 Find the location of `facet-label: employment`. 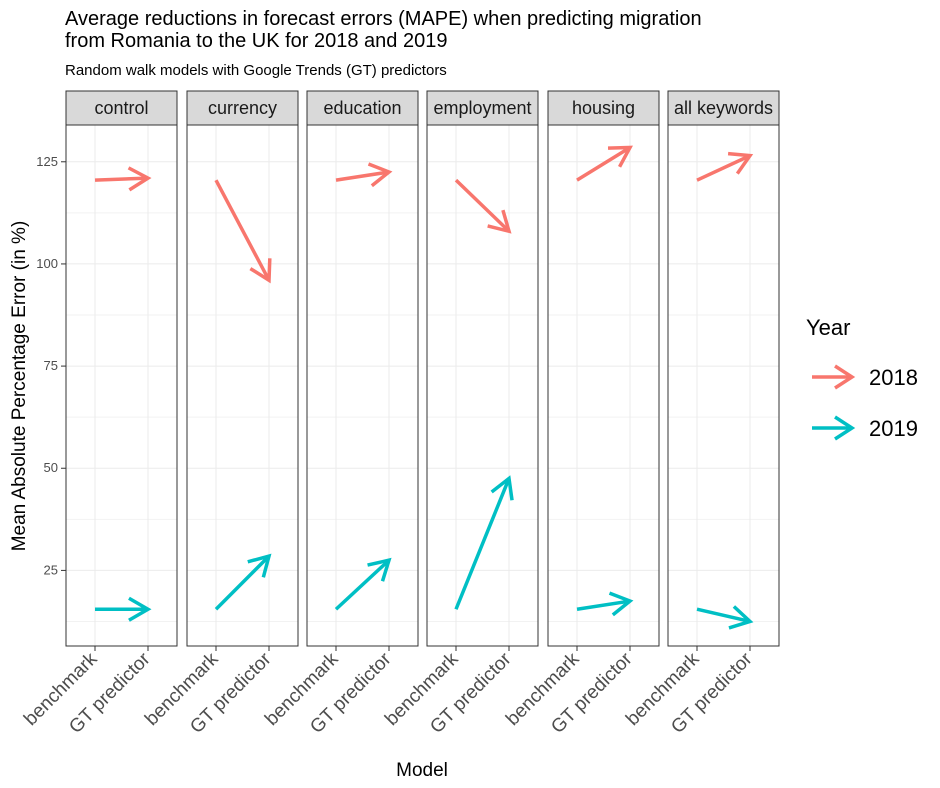

facet-label: employment is located at coordinates (482, 108).